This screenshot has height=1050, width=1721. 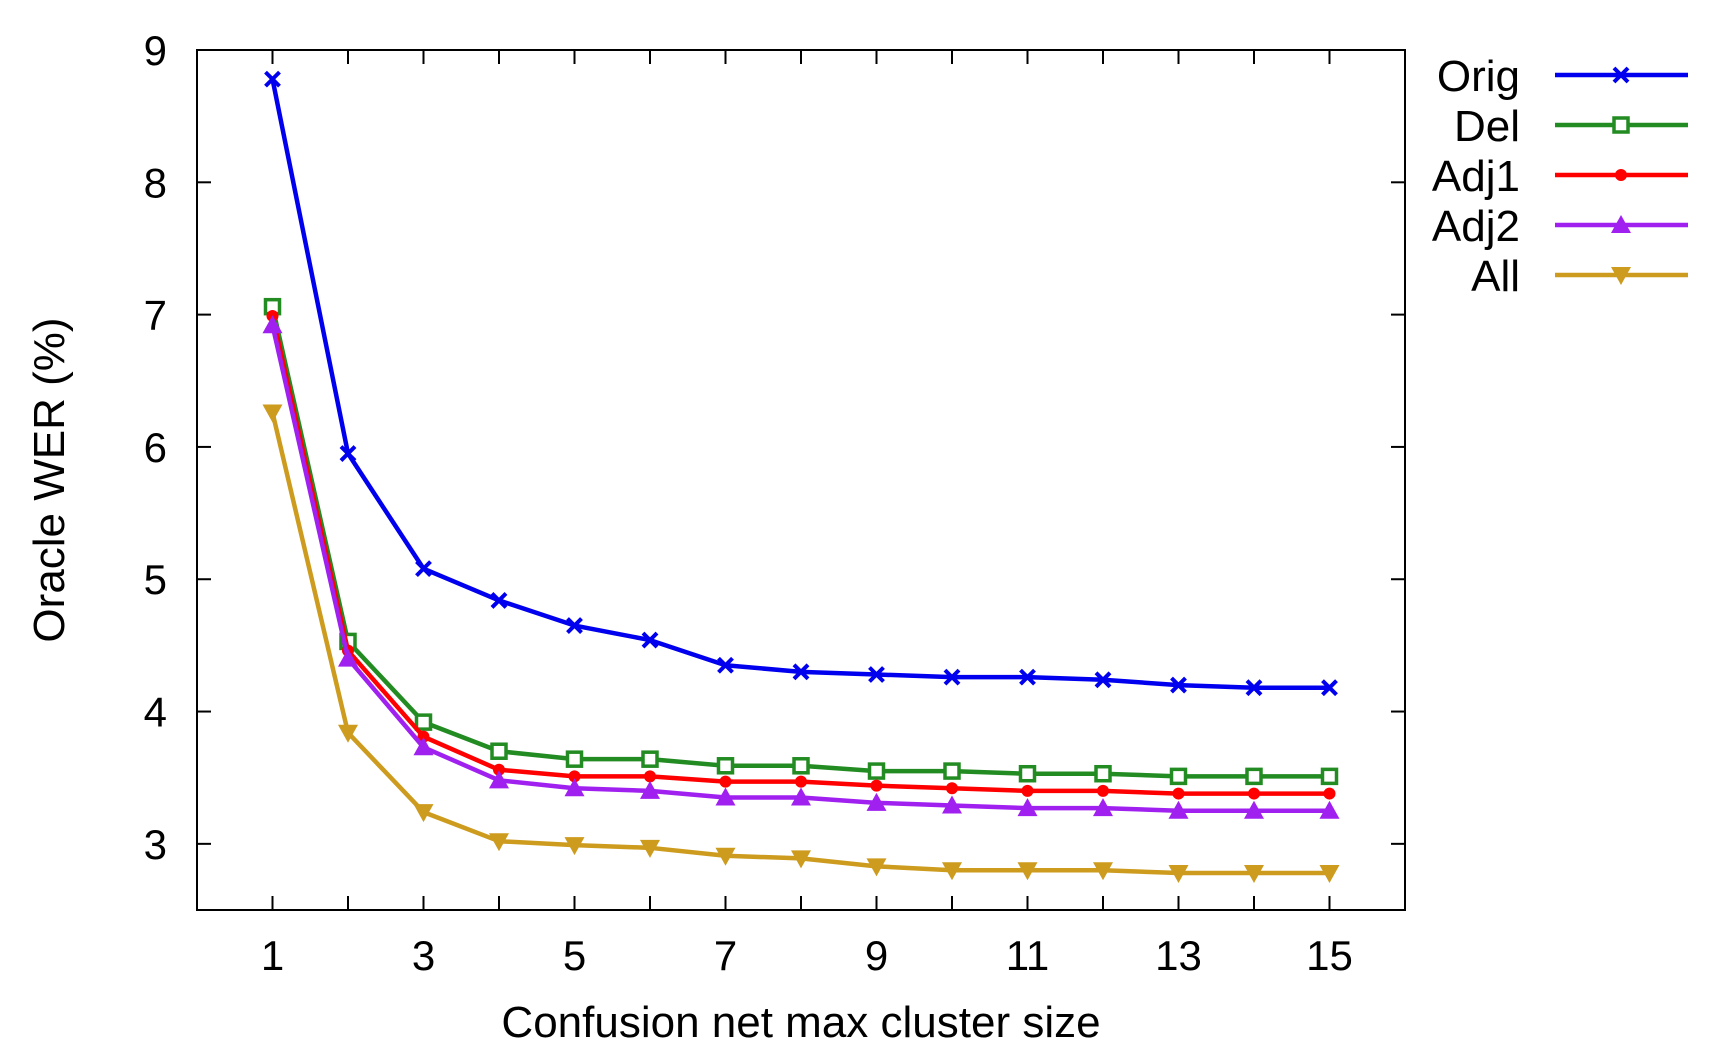 What do you see at coordinates (155, 447) in the screenshot?
I see `y-tick-label: 6` at bounding box center [155, 447].